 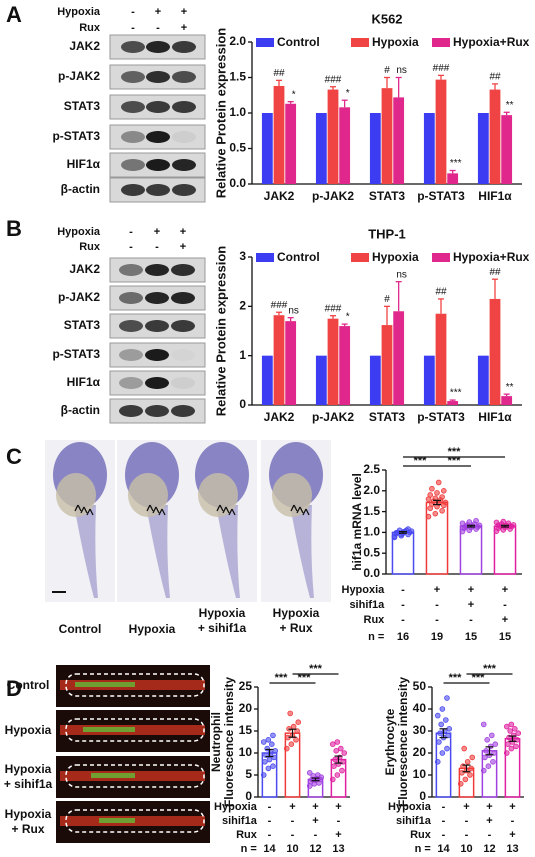 What do you see at coordinates (495, 272) in the screenshot?
I see `significance-label: ##` at bounding box center [495, 272].